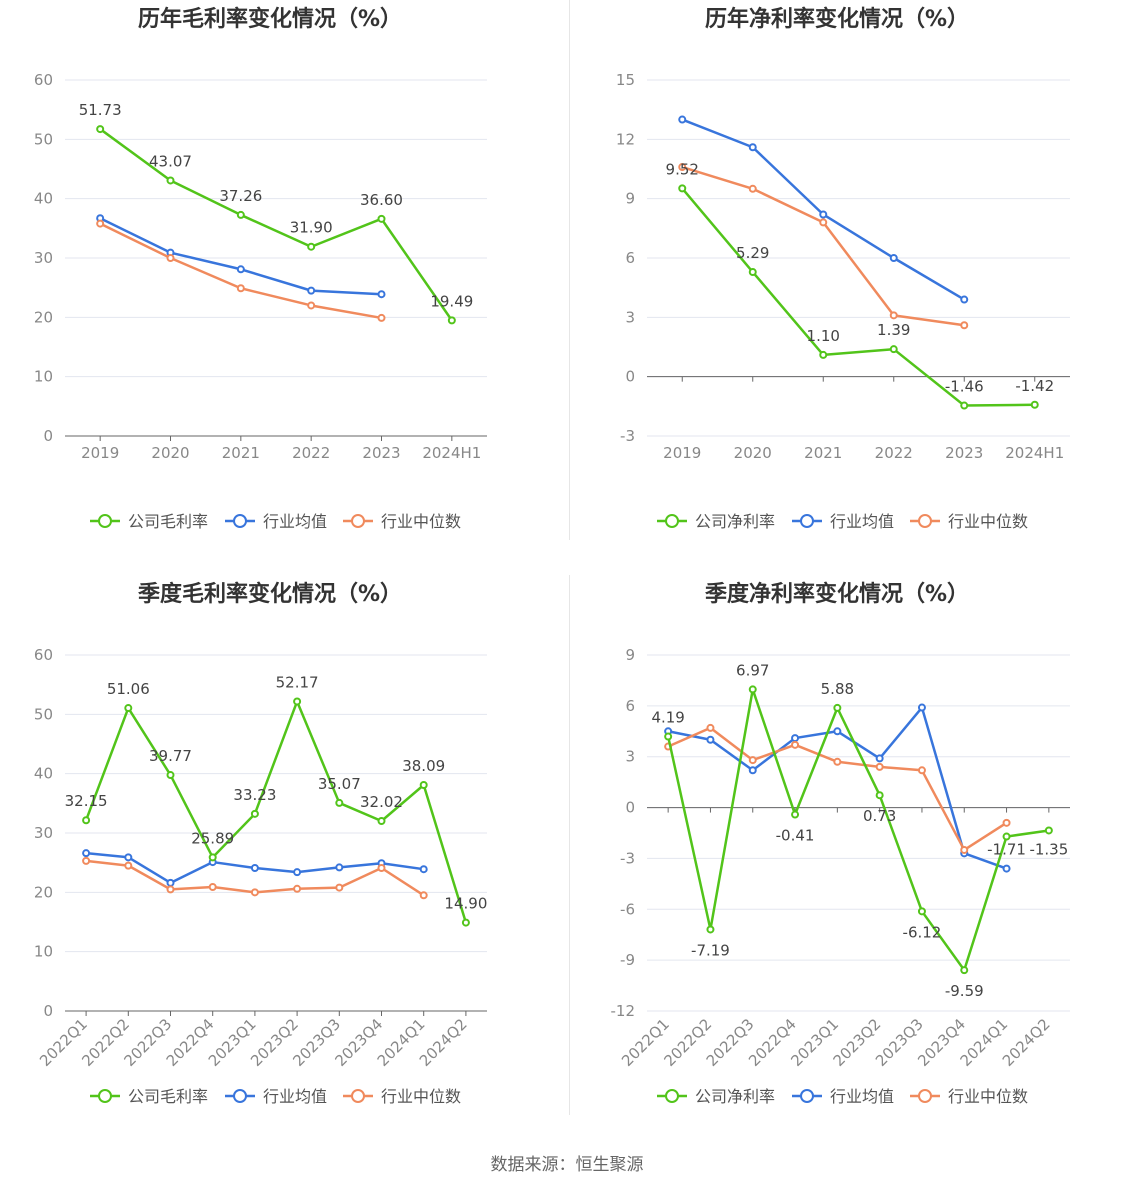 Image resolution: width=1134 pixels, height=1188 pixels. What do you see at coordinates (212, 838) in the screenshot?
I see `data-label: 25.89` at bounding box center [212, 838].